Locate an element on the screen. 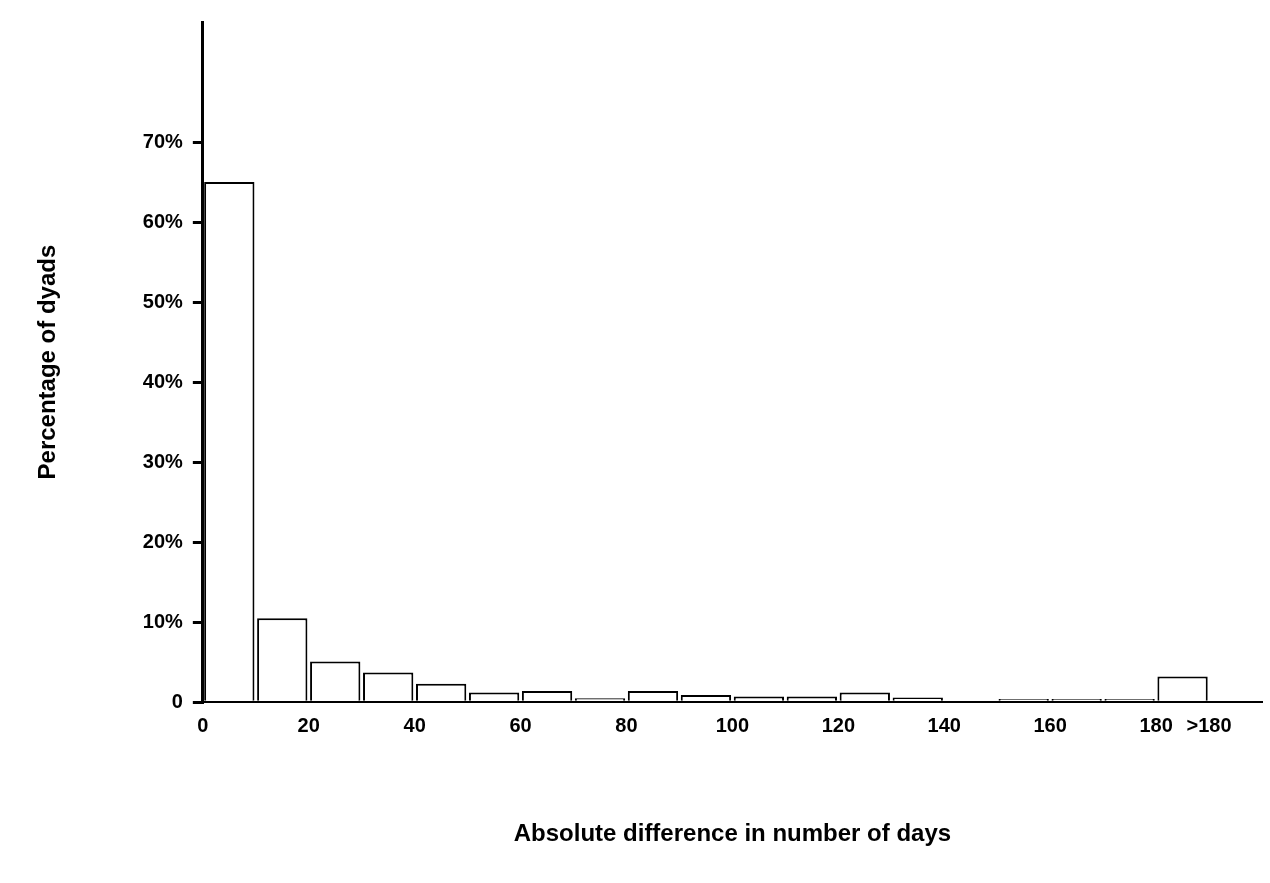  x-tick-label: 120 is located at coordinates (838, 724).